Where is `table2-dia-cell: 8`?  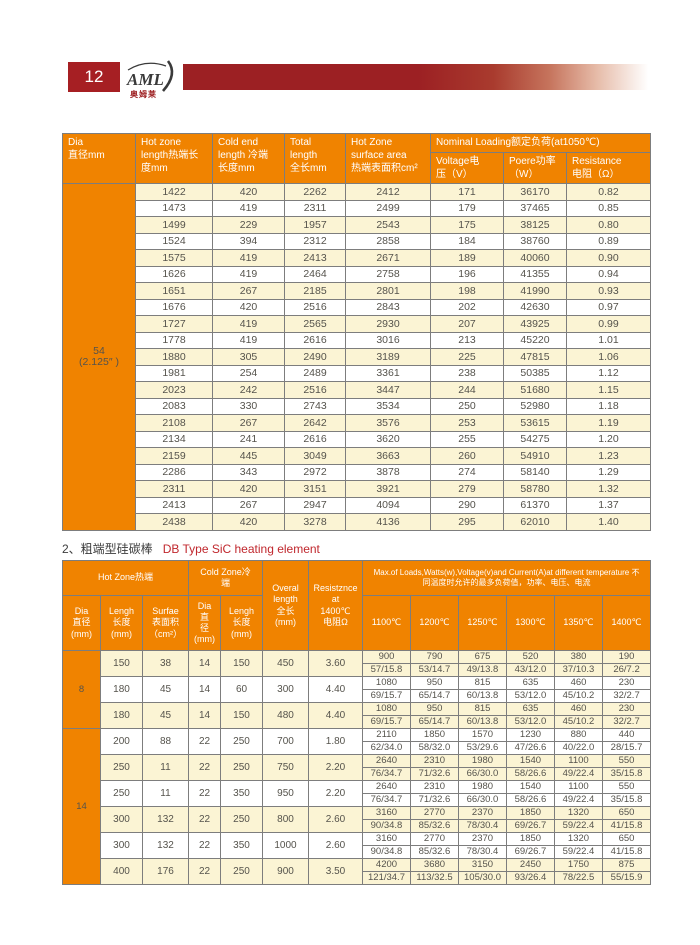
table2-dia-cell: 8 is located at coordinates (81, 689).